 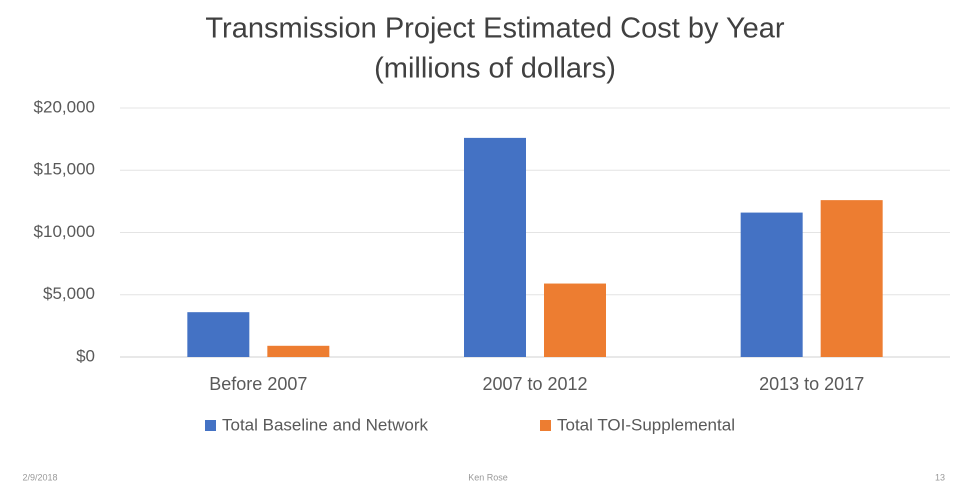 I want to click on y-tick-label: $10,000, so click(x=64, y=231).